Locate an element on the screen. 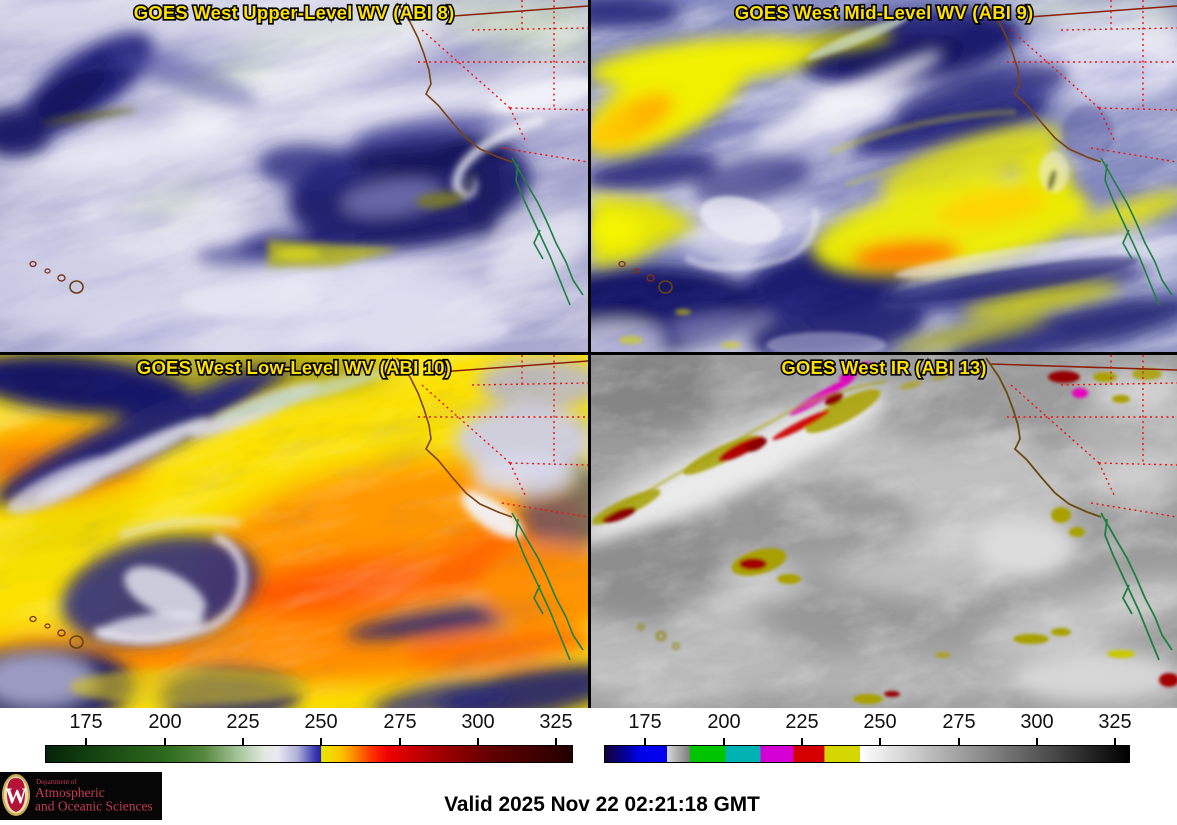 Image resolution: width=1177 pixels, height=825 pixels. svg-text: Department of is located at coordinates (56, 782).